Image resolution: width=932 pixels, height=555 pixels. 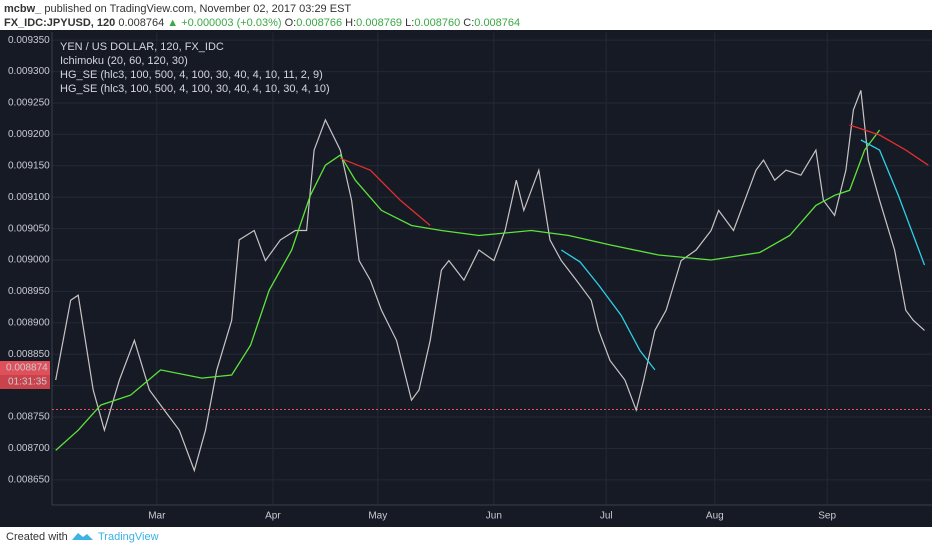 What do you see at coordinates (409, 23) in the screenshot?
I see `l-label: L:` at bounding box center [409, 23].